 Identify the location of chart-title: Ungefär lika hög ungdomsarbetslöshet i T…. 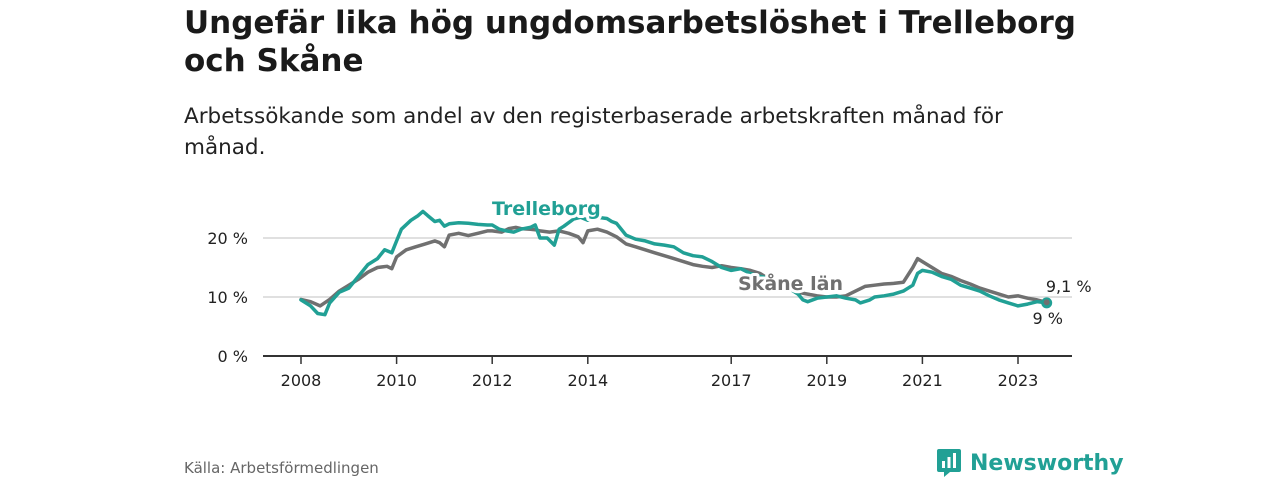
(630, 42).